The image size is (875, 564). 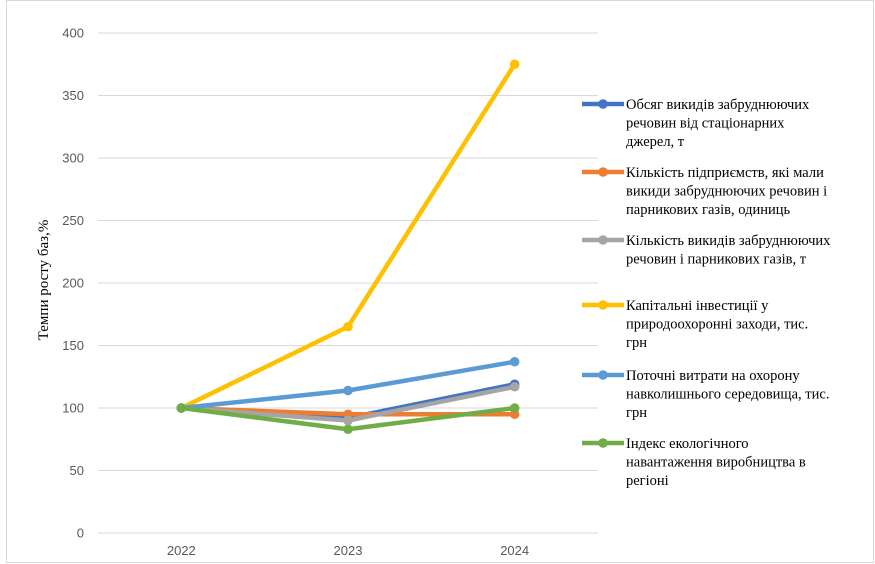 I want to click on legend-label: Поточні витрати на охорону, so click(x=713, y=376).